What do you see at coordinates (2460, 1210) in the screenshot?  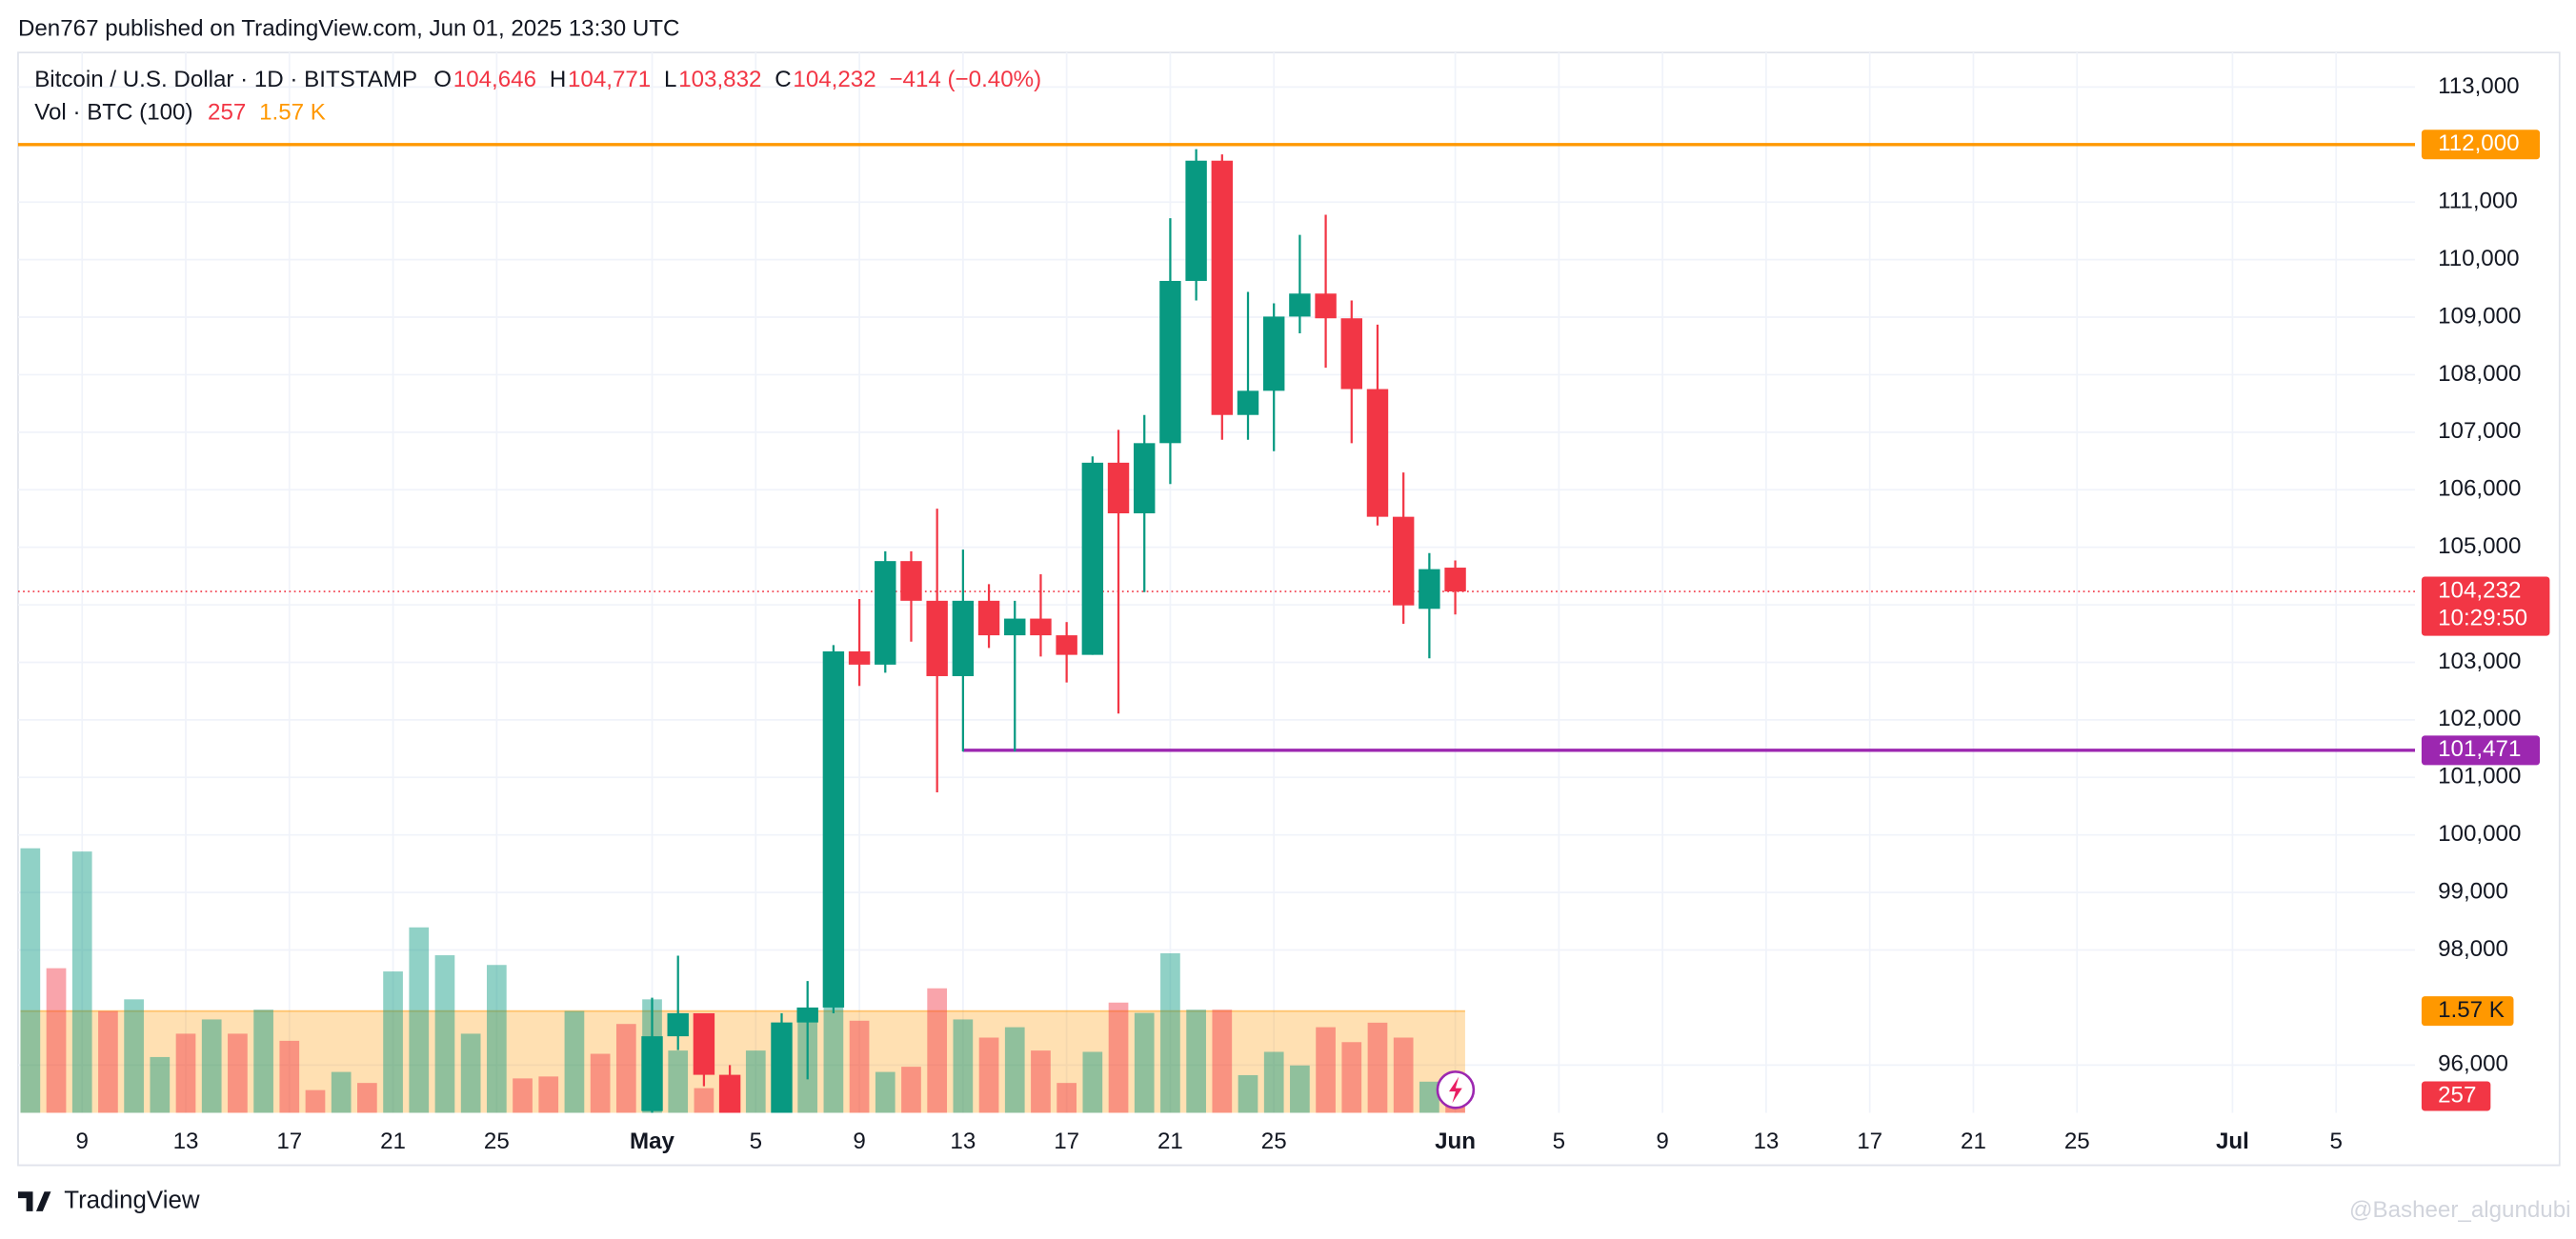 I see `watermark: @Basheer_algundubi` at bounding box center [2460, 1210].